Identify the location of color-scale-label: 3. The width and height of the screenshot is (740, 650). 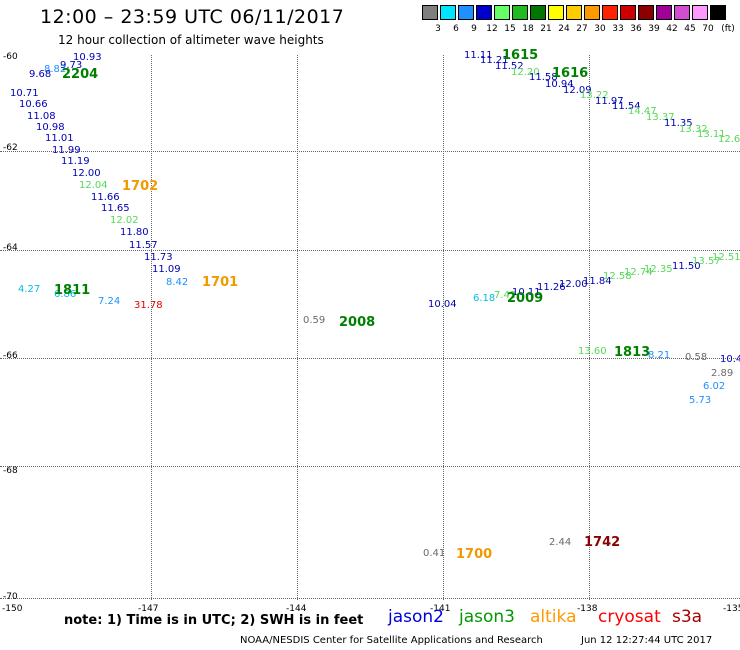
(438, 29).